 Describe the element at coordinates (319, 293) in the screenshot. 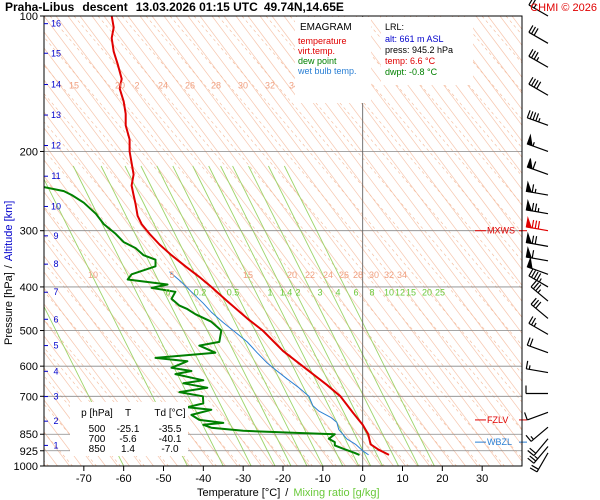

I see `mixing-label-green: 3` at that location.